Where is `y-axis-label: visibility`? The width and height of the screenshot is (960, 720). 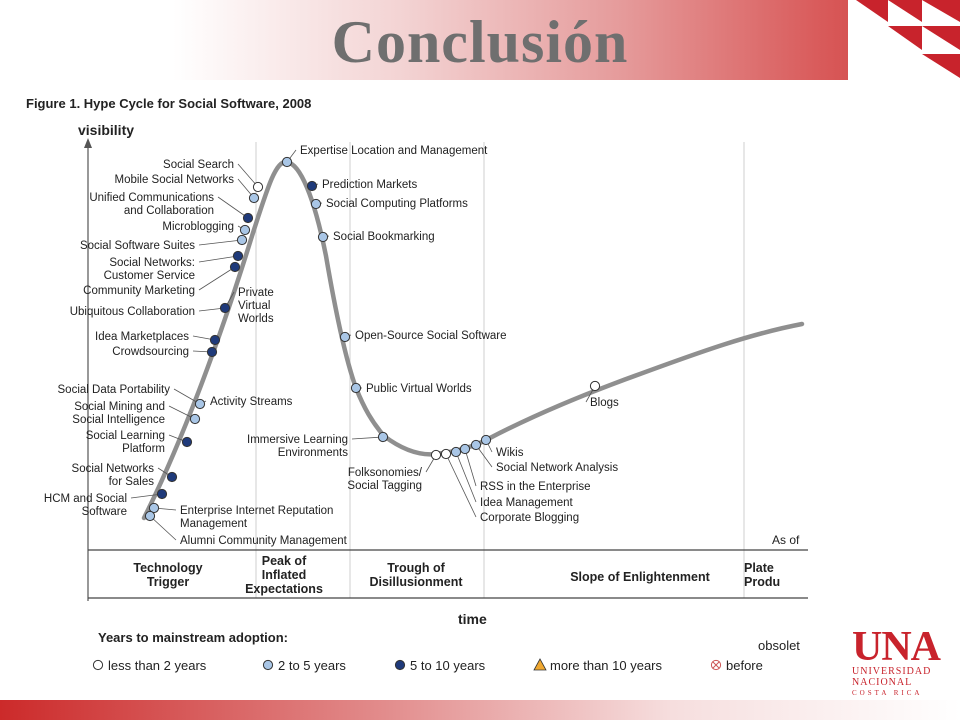
y-axis-label: visibility is located at coordinates (106, 130).